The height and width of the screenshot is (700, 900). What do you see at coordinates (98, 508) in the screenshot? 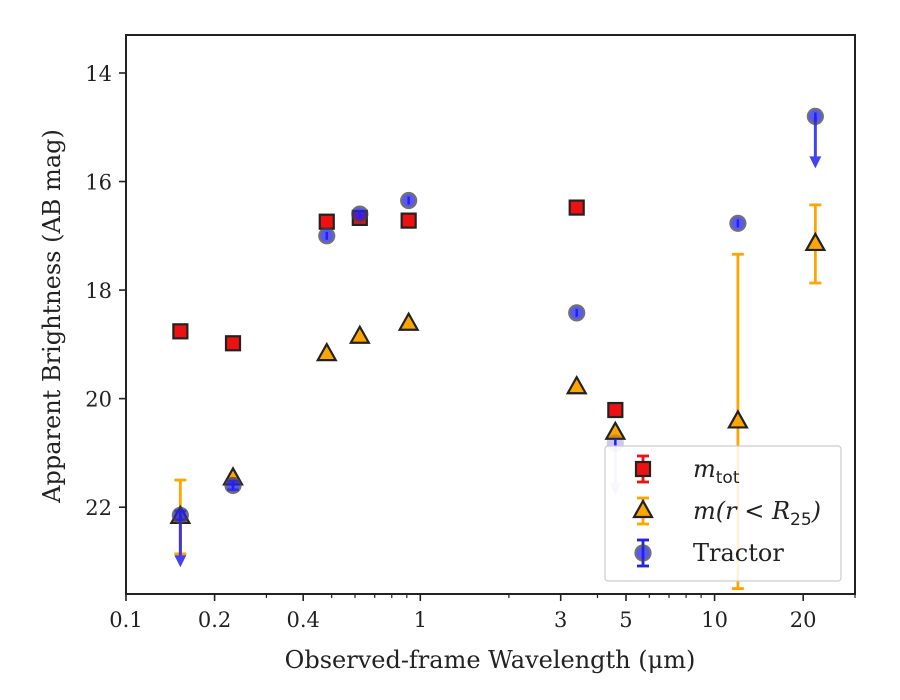
I see `y-tick-label: 22` at bounding box center [98, 508].